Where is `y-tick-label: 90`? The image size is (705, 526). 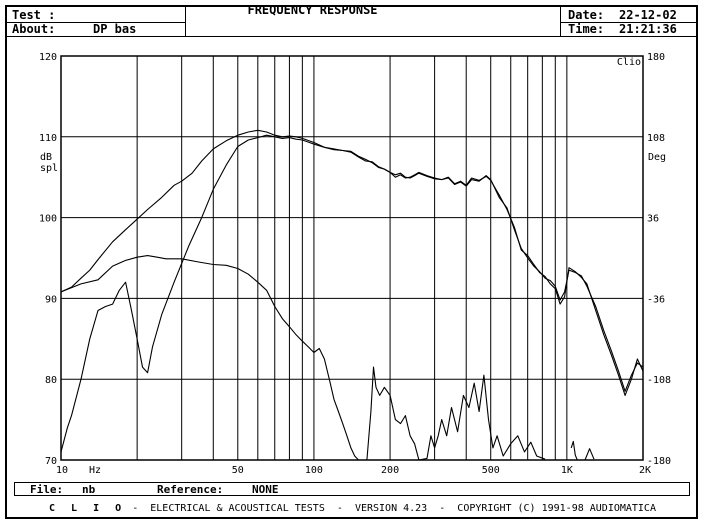
y-tick-label: 90 is located at coordinates (51, 299).